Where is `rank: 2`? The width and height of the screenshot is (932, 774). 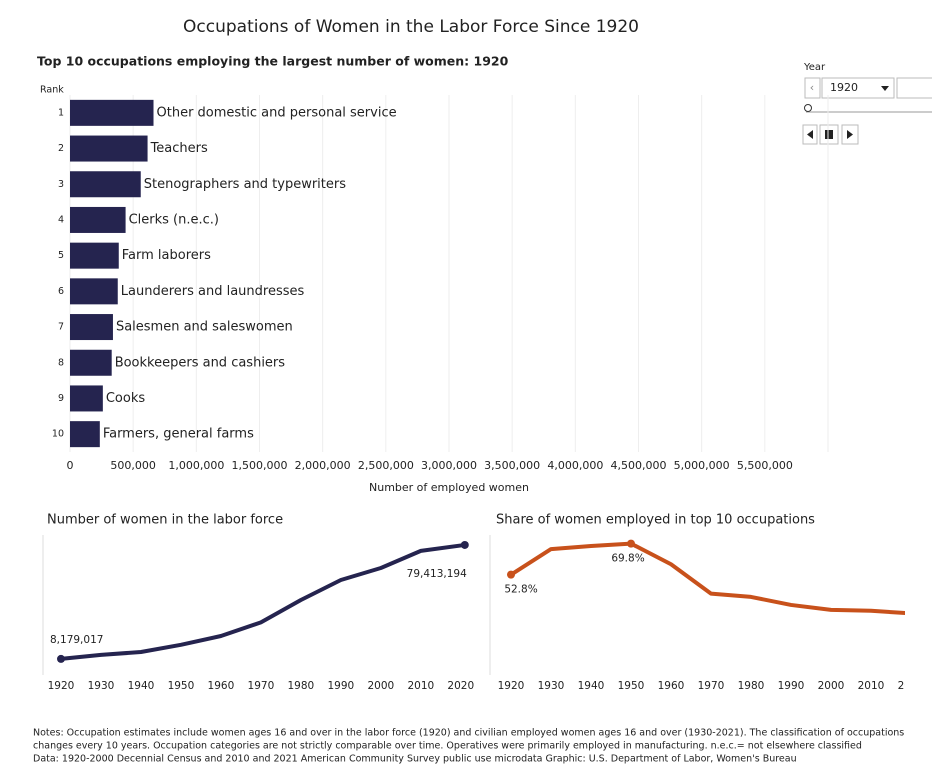
rank: 2 is located at coordinates (61, 148).